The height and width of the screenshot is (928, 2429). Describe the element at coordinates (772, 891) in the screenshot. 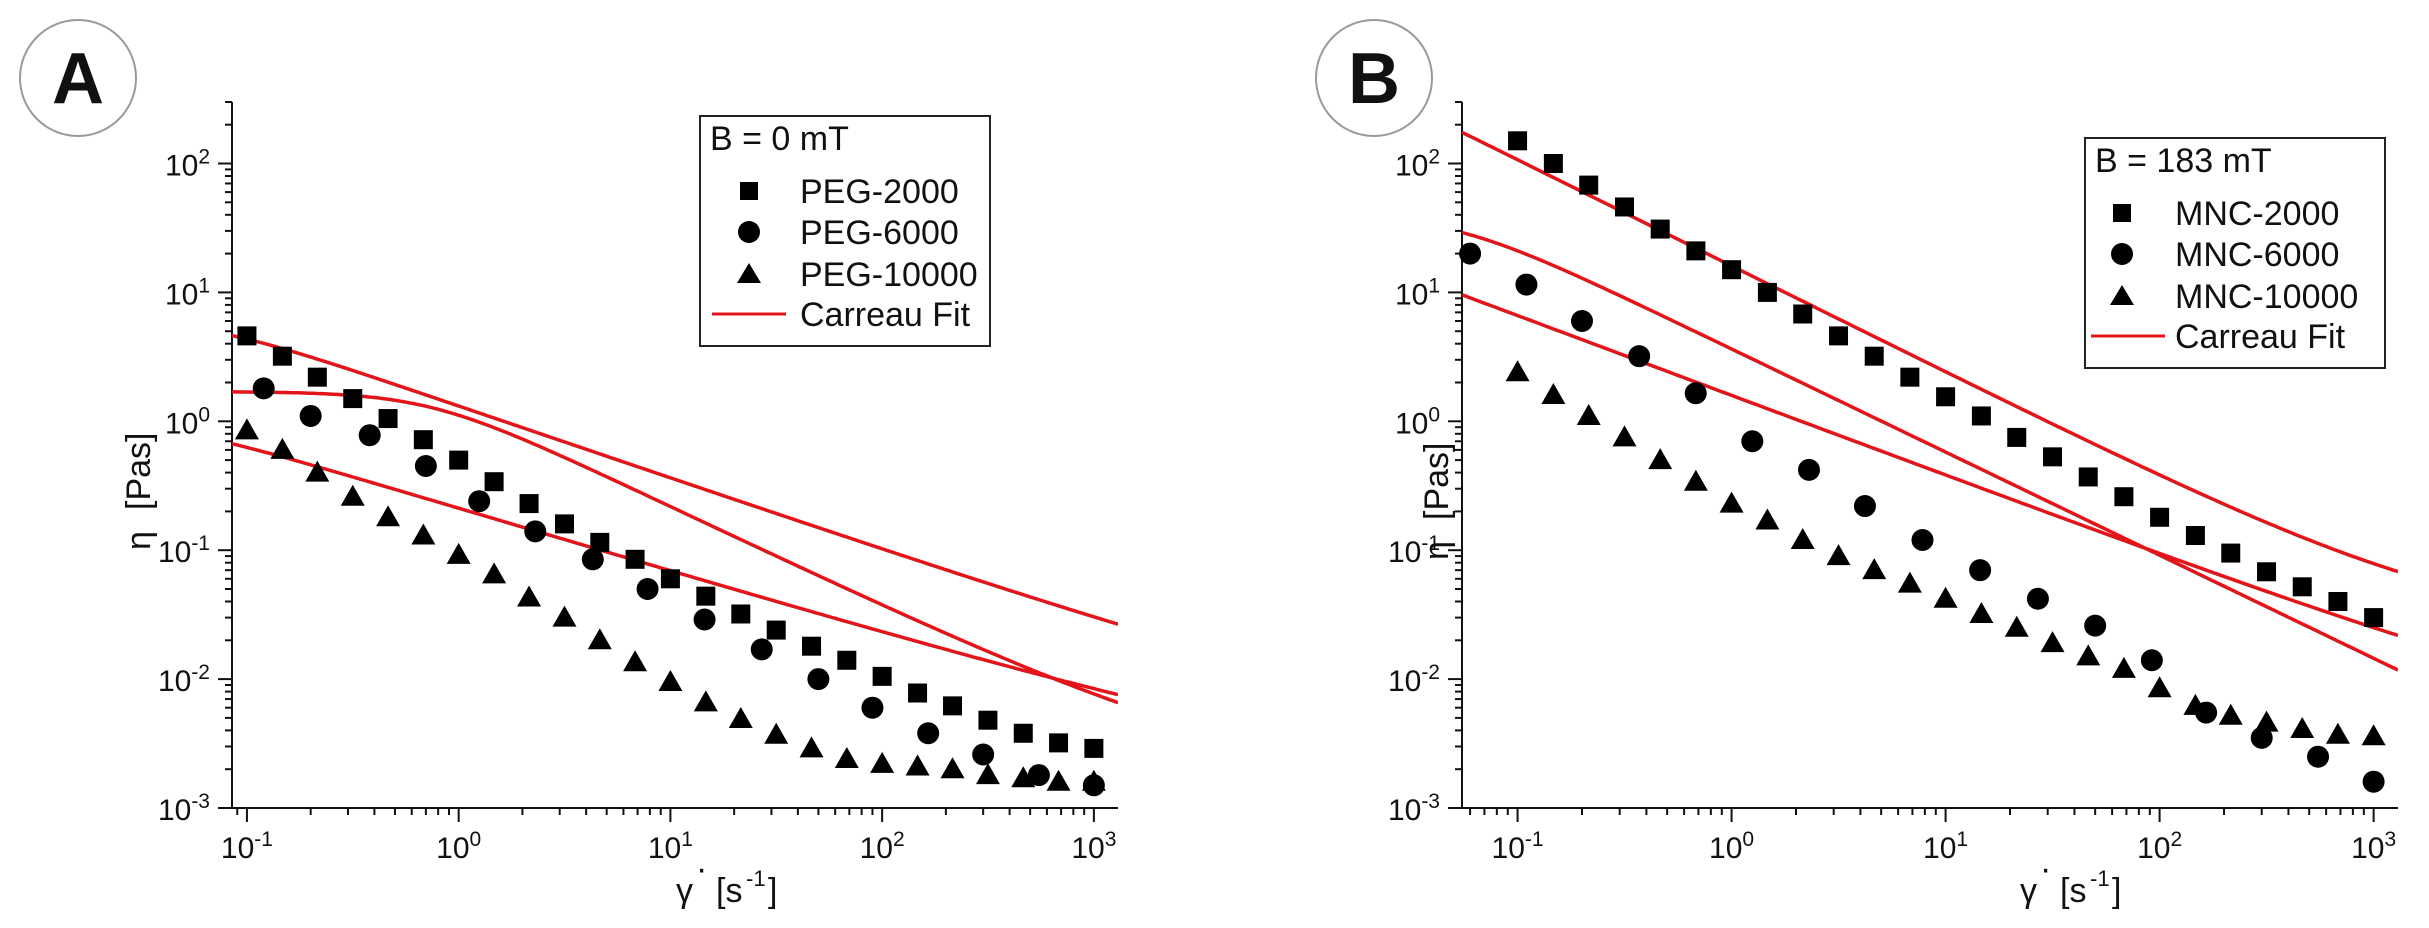

I see `x-label-close: ]` at that location.